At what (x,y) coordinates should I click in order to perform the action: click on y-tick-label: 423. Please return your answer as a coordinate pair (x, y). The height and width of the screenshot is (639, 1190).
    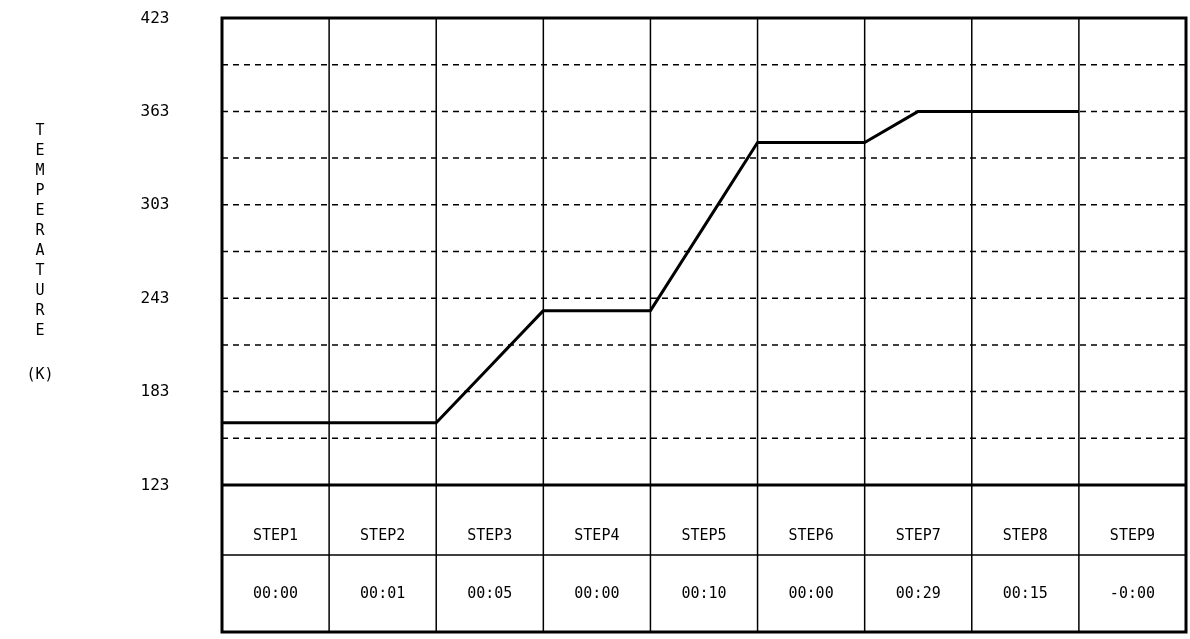
    Looking at the image, I should click on (155, 17).